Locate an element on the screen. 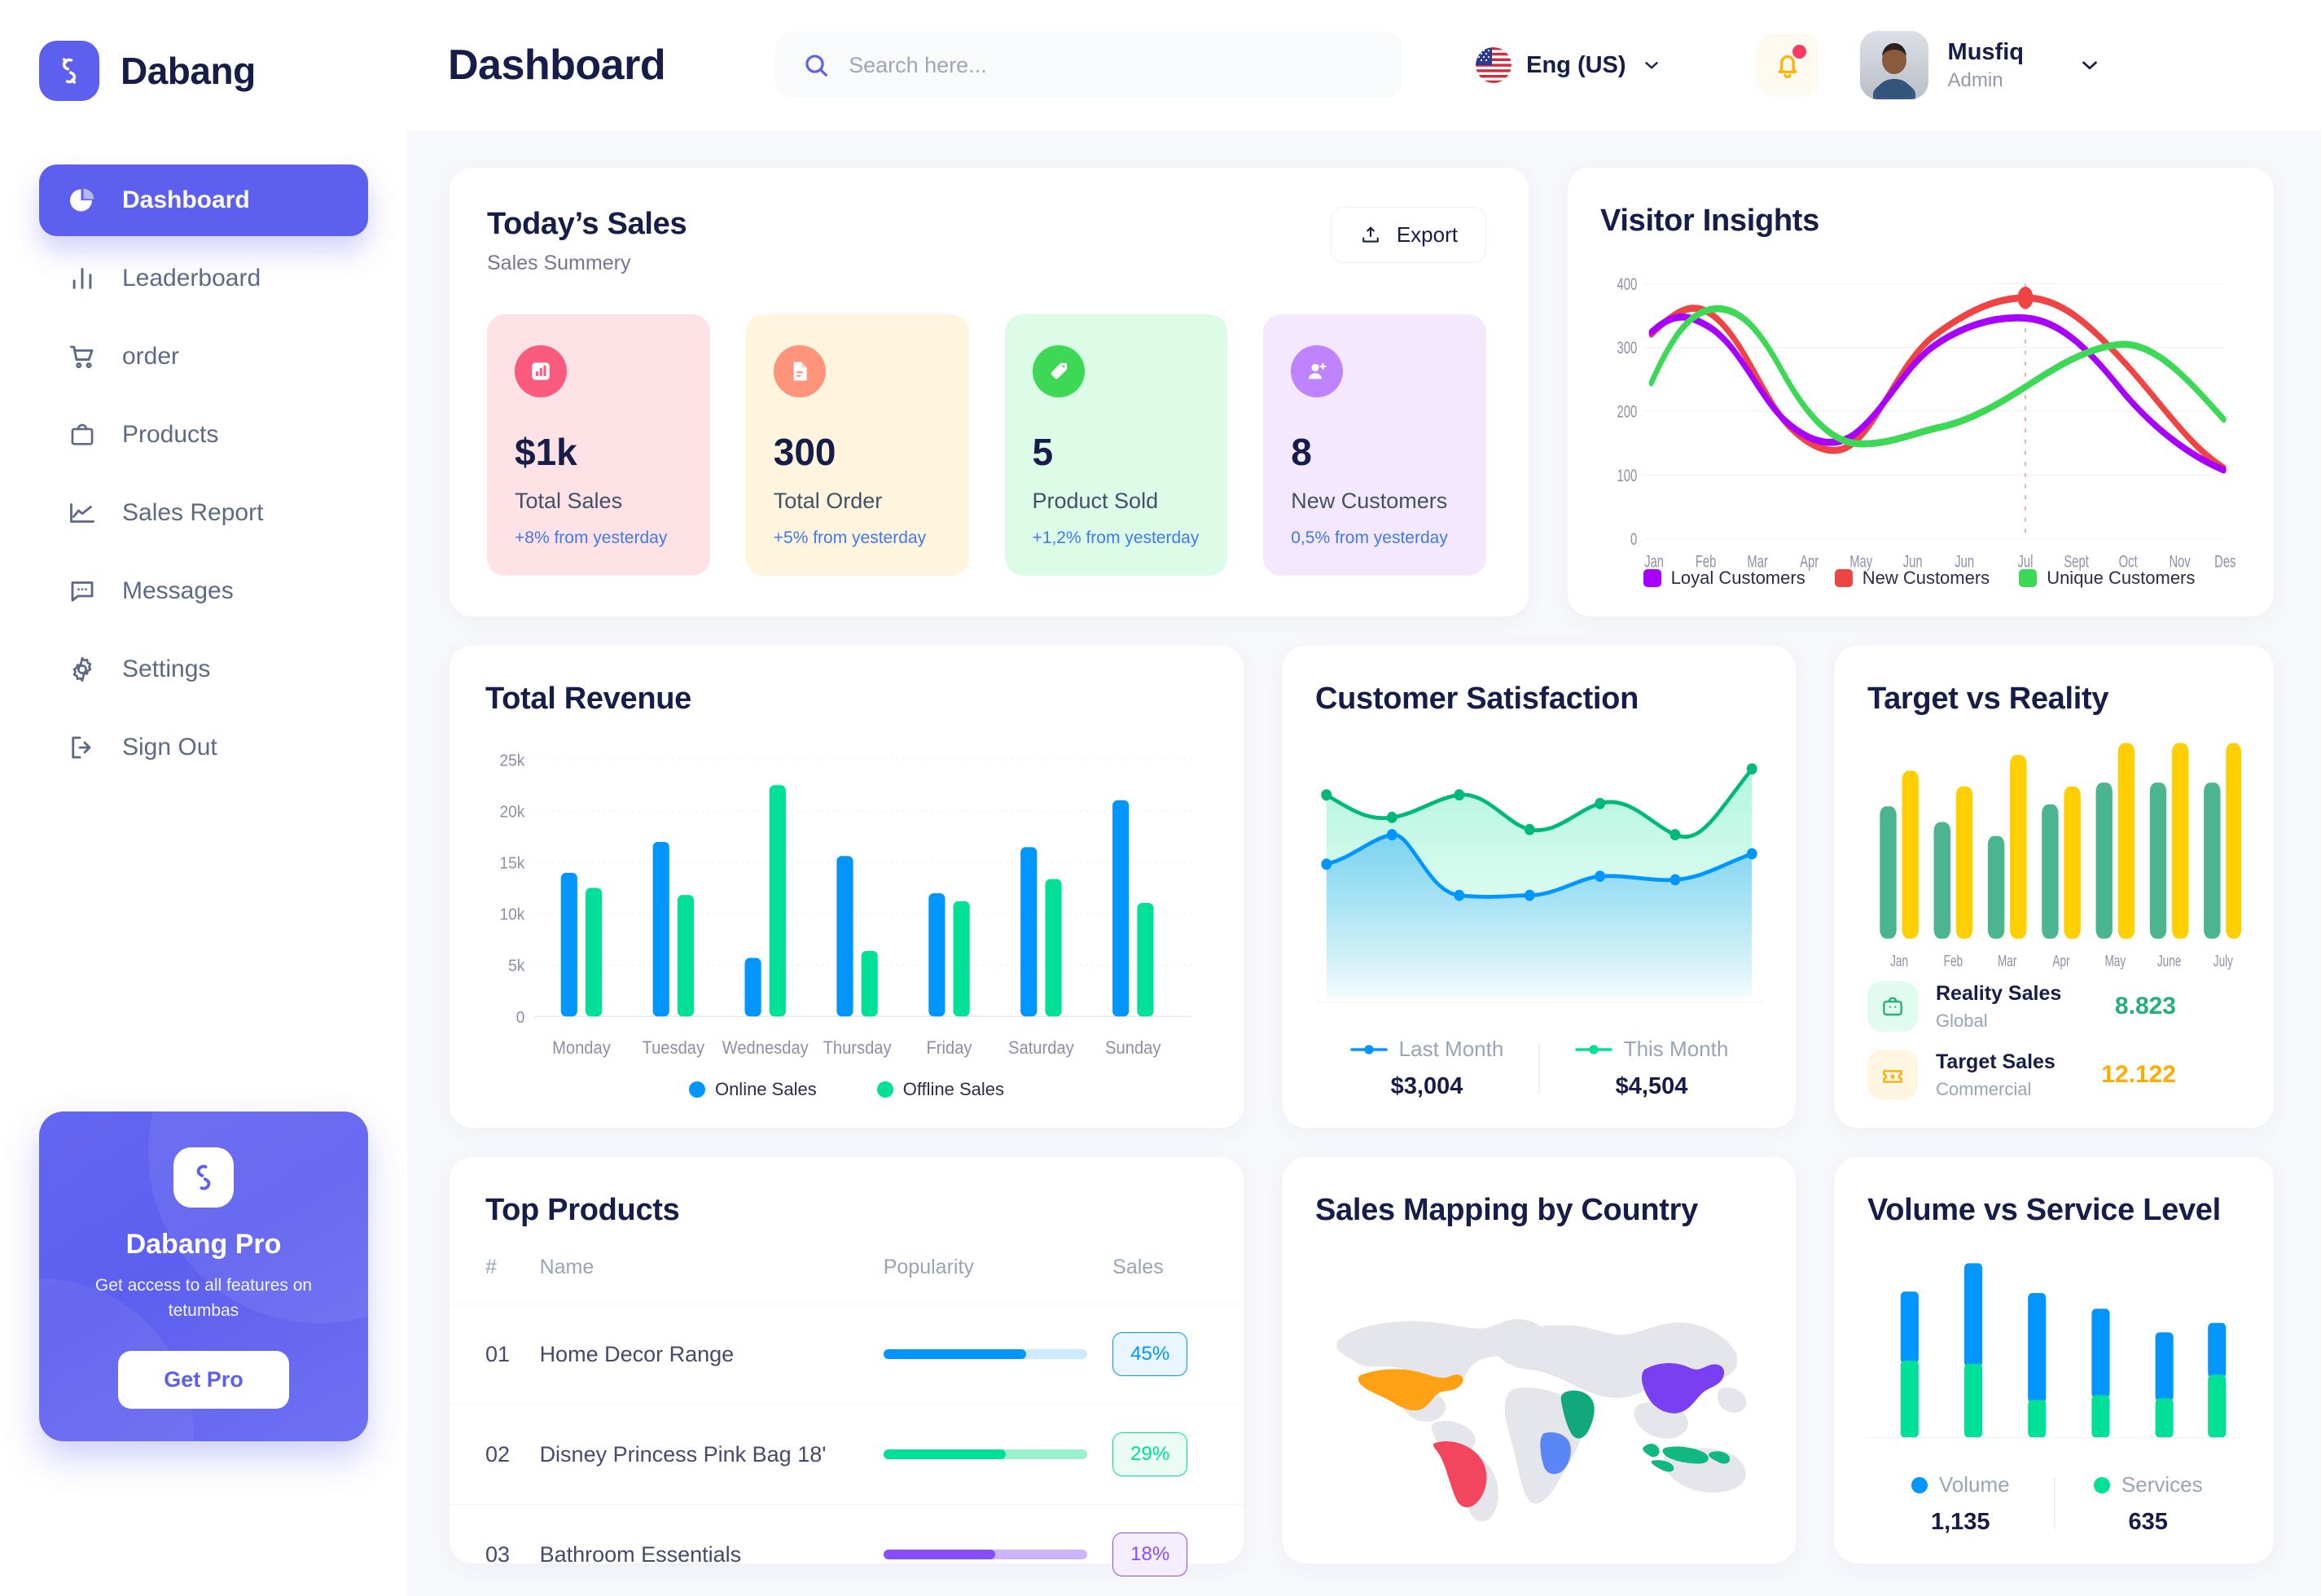 The height and width of the screenshot is (1596, 2321). total-revenue-card: Total Revenue 2 is located at coordinates (847, 888).